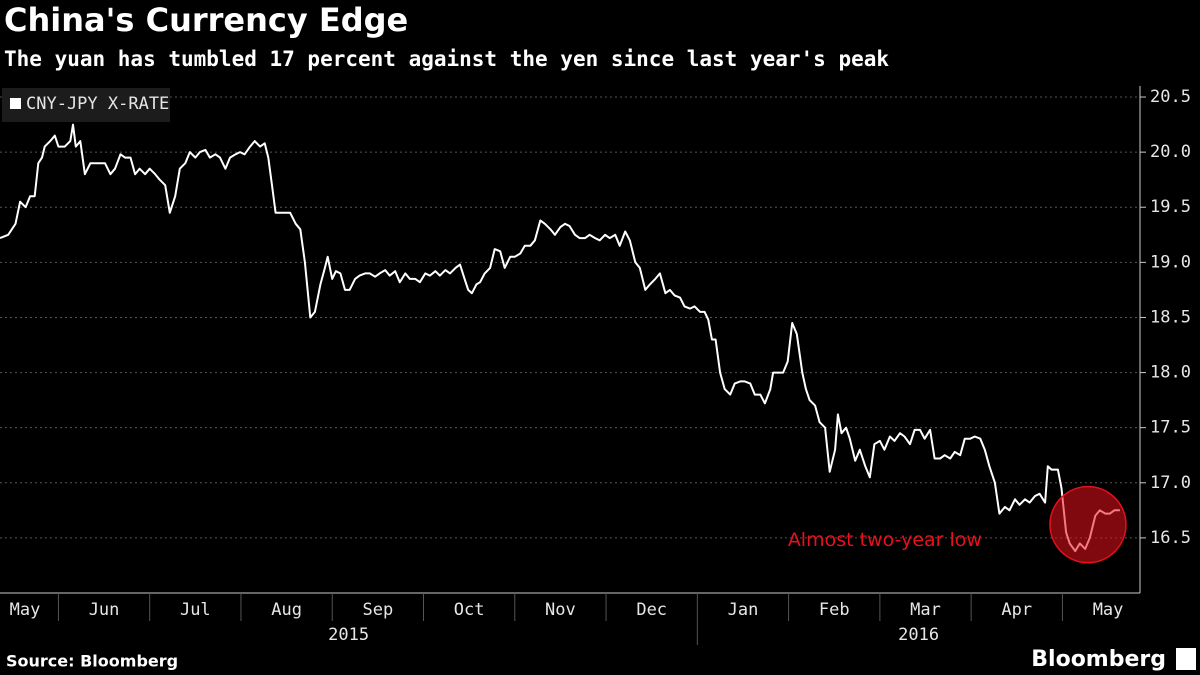  What do you see at coordinates (348, 635) in the screenshot?
I see `x-group-label: 2015` at bounding box center [348, 635].